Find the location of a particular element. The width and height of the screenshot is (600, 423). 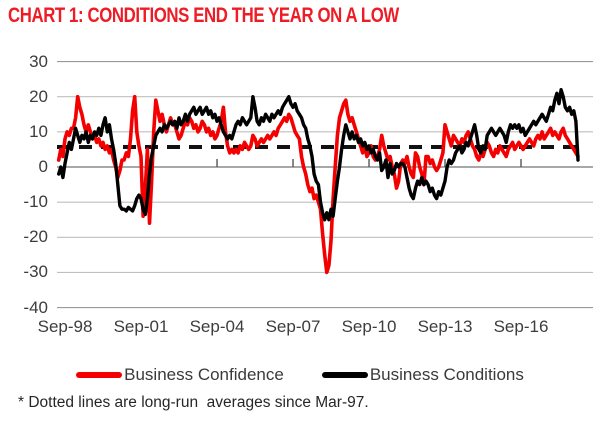

legend-label-conditions: Business Conditions is located at coordinates (446, 374).